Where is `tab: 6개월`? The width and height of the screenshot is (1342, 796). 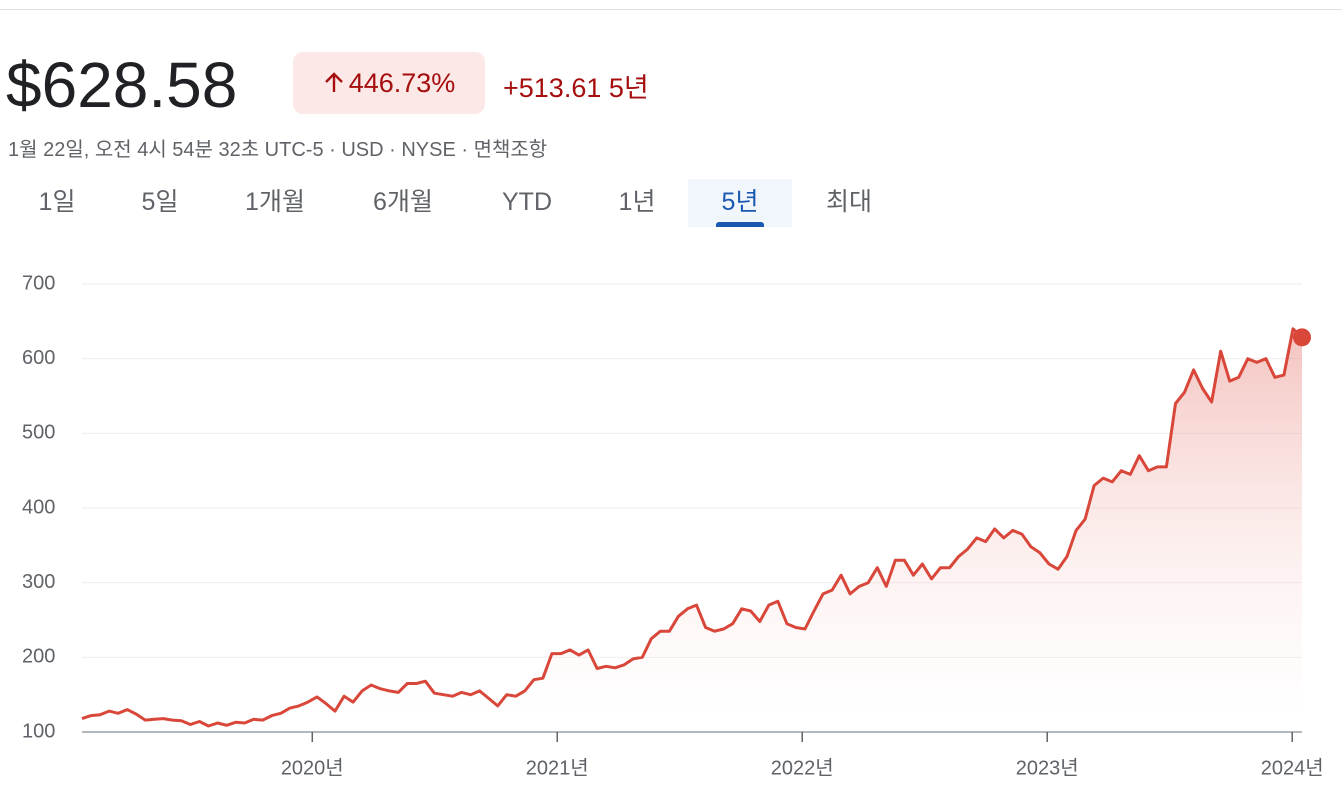
tab: 6개월 is located at coordinates (403, 202).